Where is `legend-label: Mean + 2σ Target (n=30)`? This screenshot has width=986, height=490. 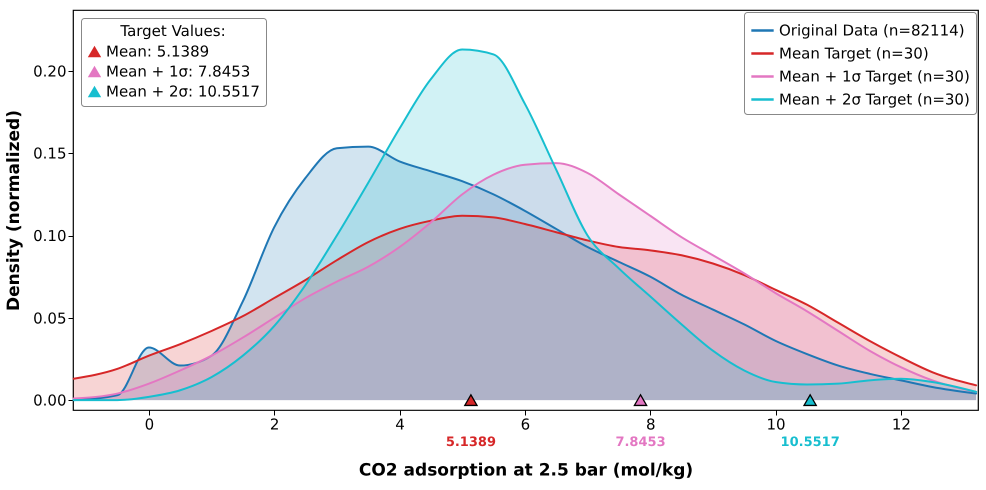 legend-label: Mean + 2σ Target (n=30) is located at coordinates (874, 99).